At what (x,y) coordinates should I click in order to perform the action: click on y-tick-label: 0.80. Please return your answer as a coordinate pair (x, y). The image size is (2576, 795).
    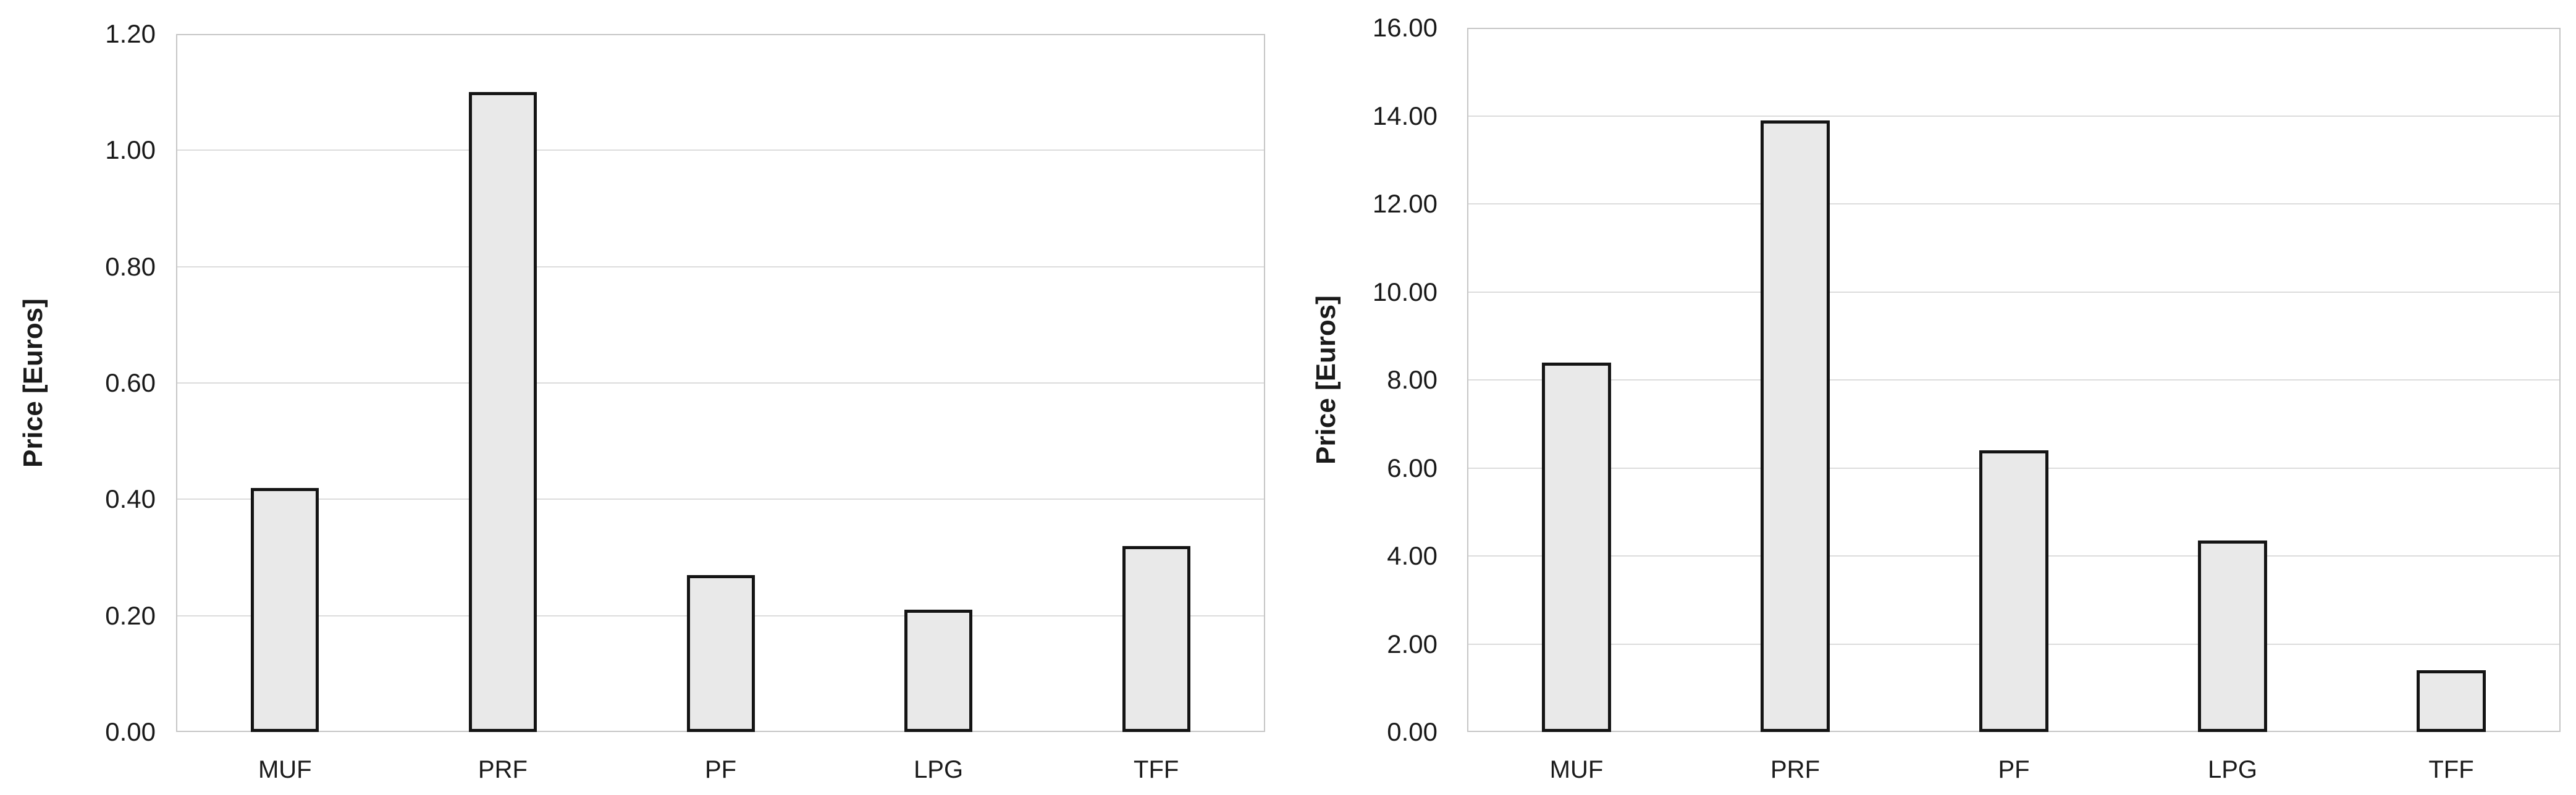
    Looking at the image, I should click on (130, 266).